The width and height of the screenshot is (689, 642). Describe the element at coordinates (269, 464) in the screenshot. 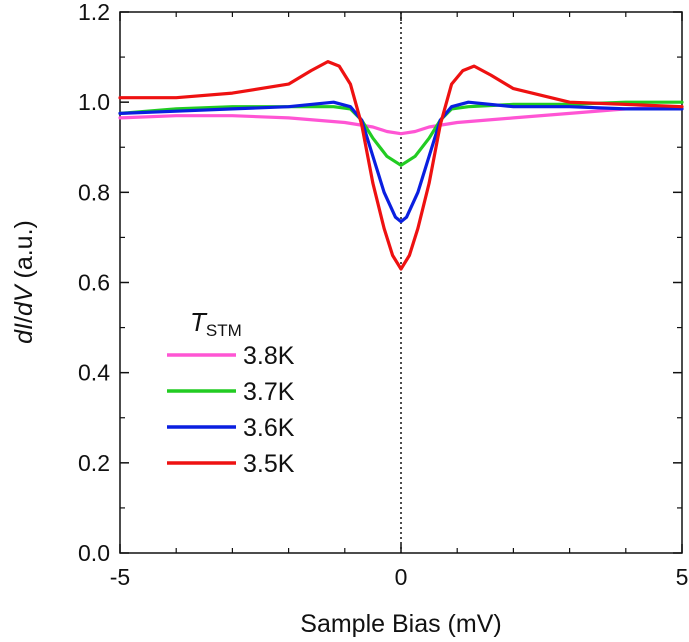

I see `legend-label-4: 3.5K` at that location.